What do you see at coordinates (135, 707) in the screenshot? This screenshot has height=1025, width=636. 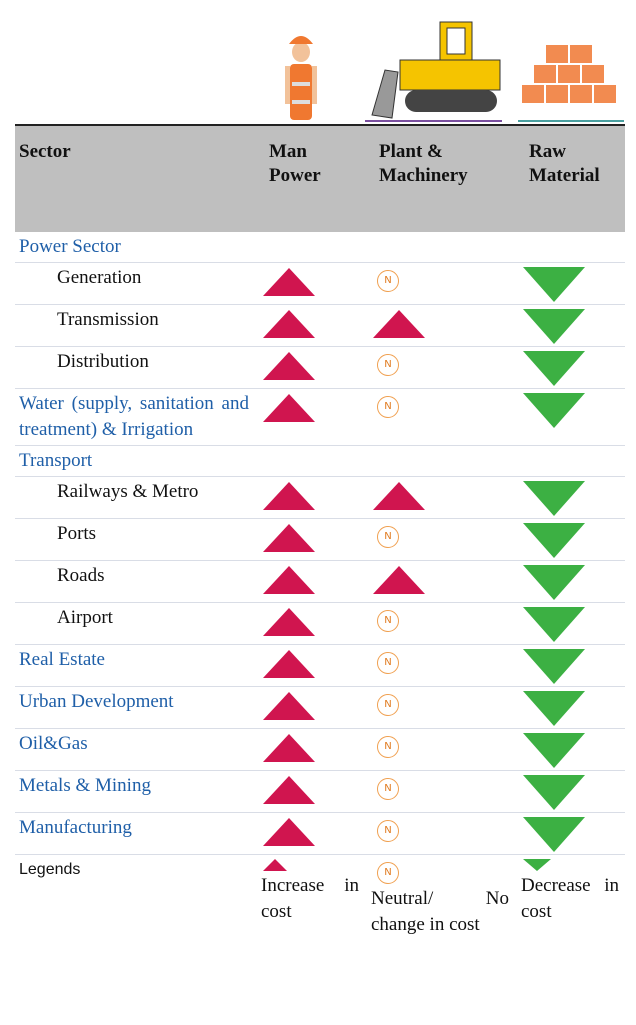 I see `sector-name: Urban Development` at bounding box center [135, 707].